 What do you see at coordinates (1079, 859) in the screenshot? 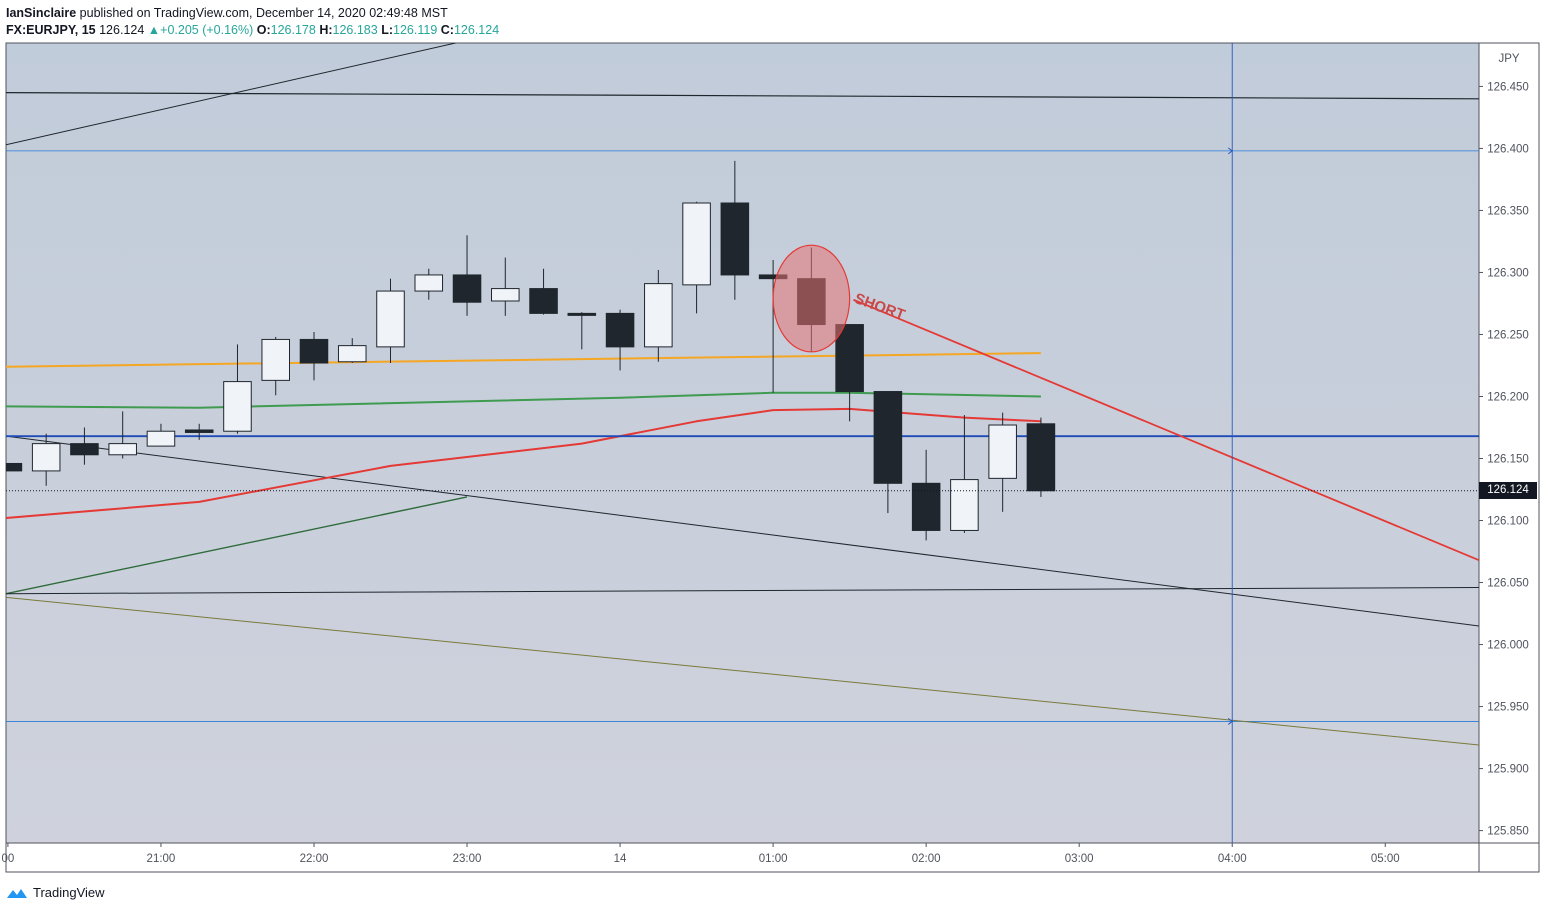
I see `x-tick-label: 03:00` at bounding box center [1079, 859].